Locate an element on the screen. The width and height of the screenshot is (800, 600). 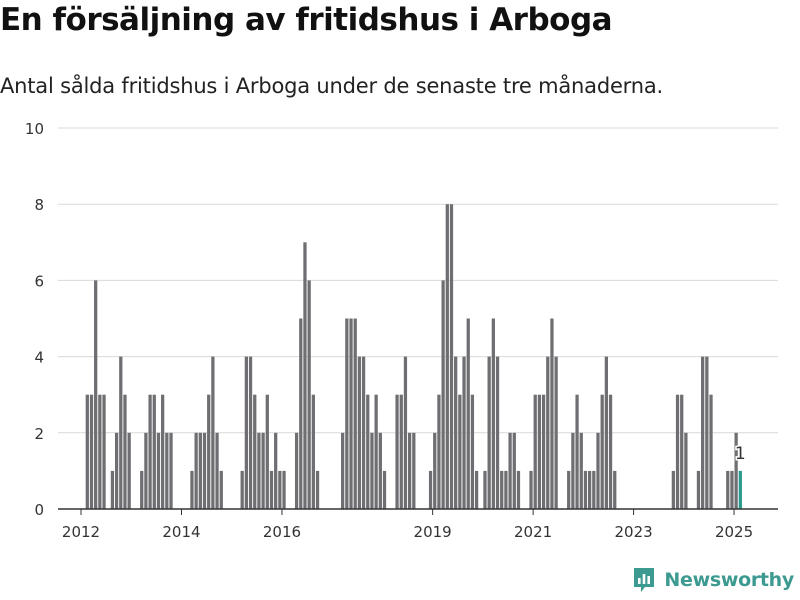
y-tick-label: 2 is located at coordinates (39, 434).